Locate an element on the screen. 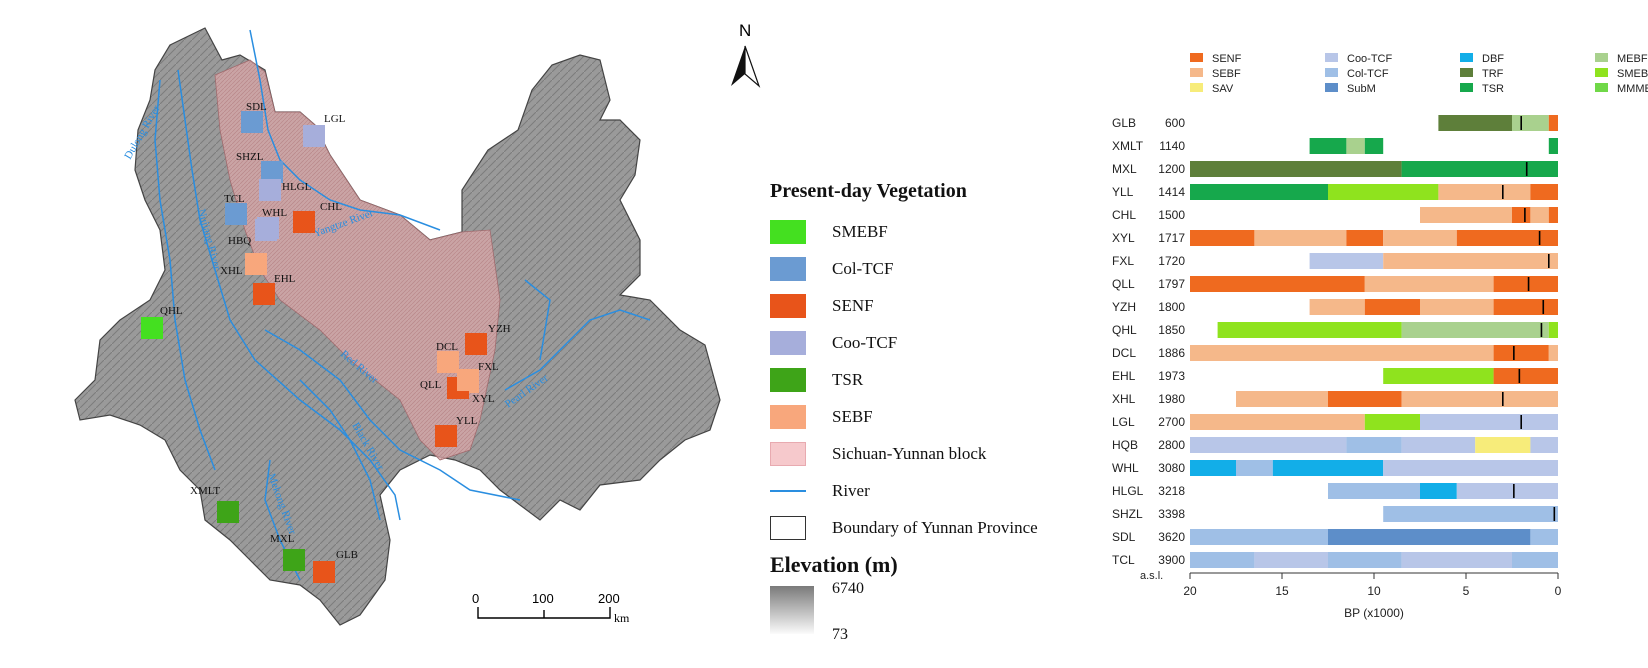 The image size is (1648, 668). elevation-scale: 6740 73 is located at coordinates (935, 610).